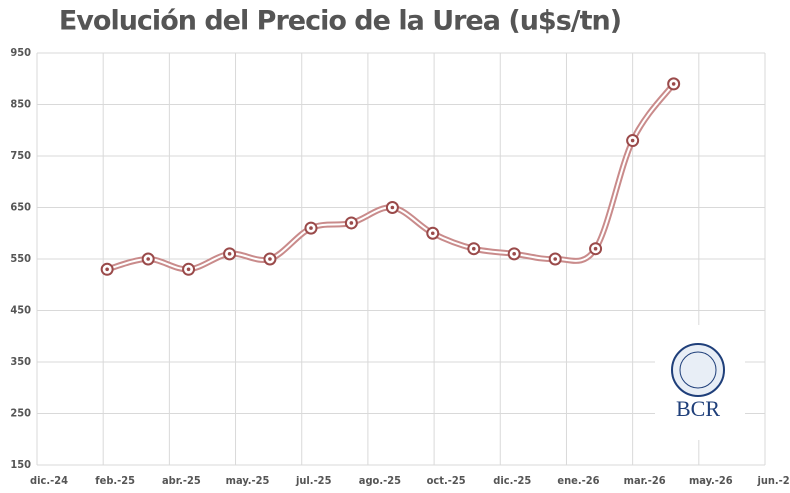 The height and width of the screenshot is (493, 790). Describe the element at coordinates (181, 480) in the screenshot. I see `x-tick-label: abr.-25` at that location.